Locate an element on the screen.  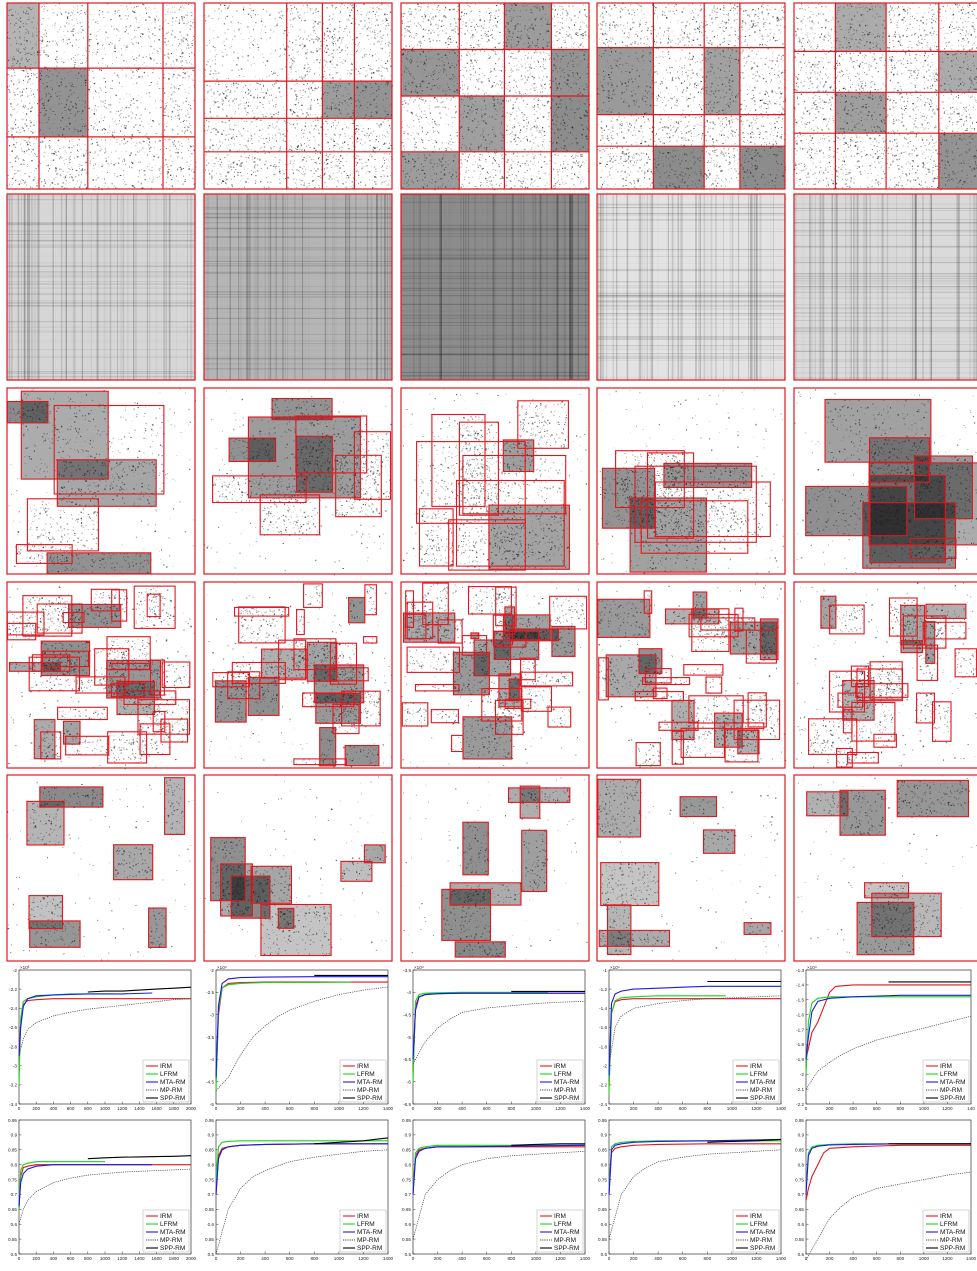
y-tick-label: -1.5 is located at coordinates (800, 1000).